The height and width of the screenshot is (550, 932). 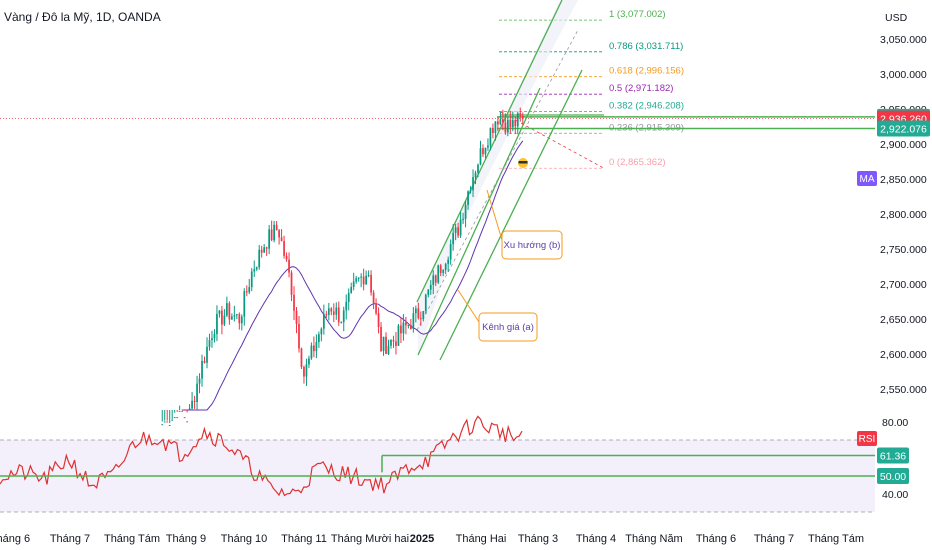 I want to click on rsi-badge: 50.00, so click(x=893, y=476).